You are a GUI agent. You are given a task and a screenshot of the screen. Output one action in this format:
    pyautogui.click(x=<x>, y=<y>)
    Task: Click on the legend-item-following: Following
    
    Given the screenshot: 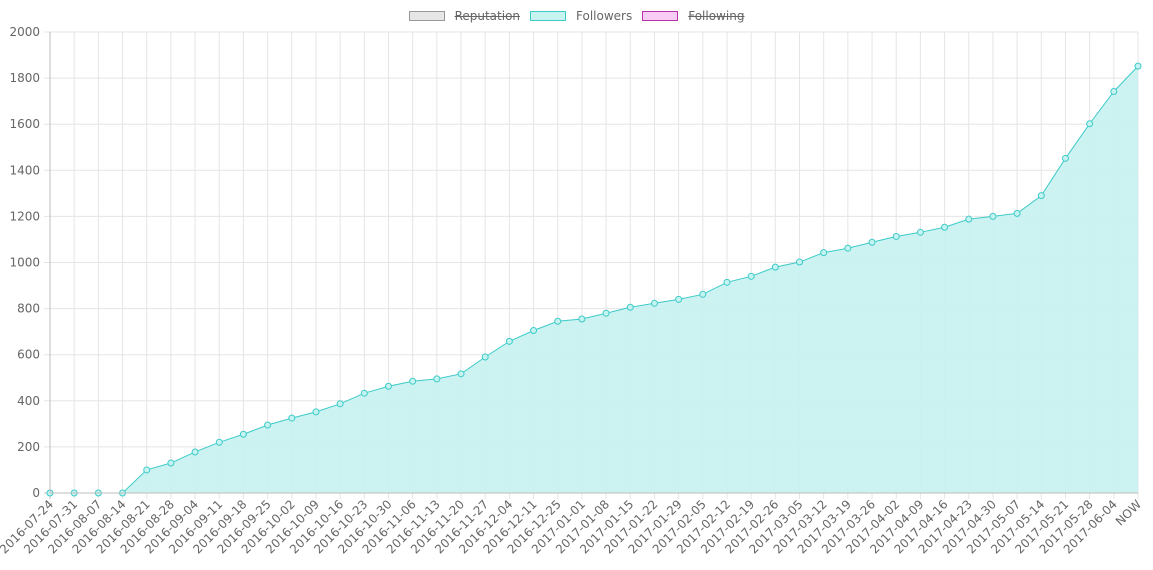 What is the action you would take?
    pyautogui.click(x=693, y=16)
    